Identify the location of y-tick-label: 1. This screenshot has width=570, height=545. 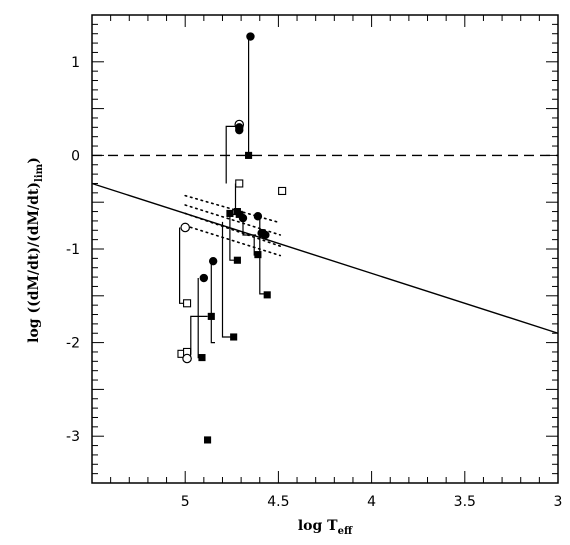
(75, 63).